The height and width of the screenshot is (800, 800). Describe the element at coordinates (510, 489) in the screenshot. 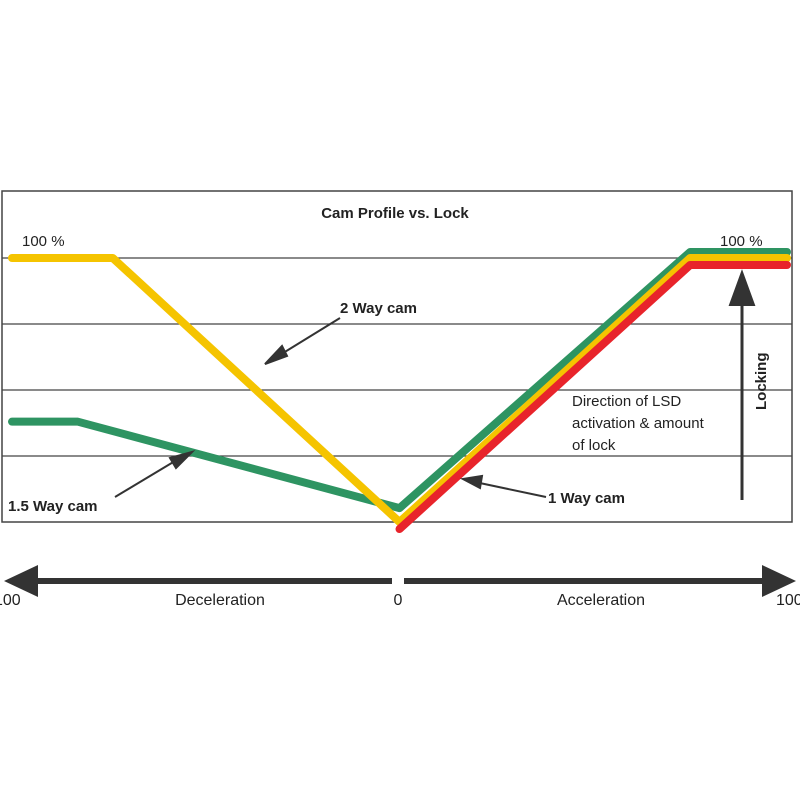

I see `arrow-1-way-cam` at that location.